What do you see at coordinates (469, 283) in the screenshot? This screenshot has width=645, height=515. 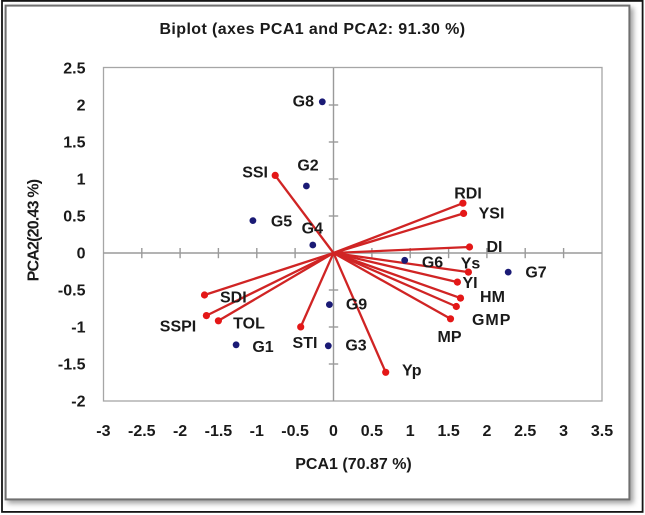 I see `svg-text: YI` at bounding box center [469, 283].